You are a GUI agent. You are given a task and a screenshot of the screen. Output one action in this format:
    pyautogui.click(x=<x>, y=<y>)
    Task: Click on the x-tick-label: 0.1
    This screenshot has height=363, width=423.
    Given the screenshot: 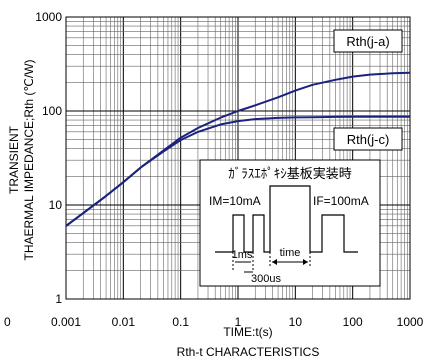 What is the action you would take?
    pyautogui.click(x=180, y=322)
    